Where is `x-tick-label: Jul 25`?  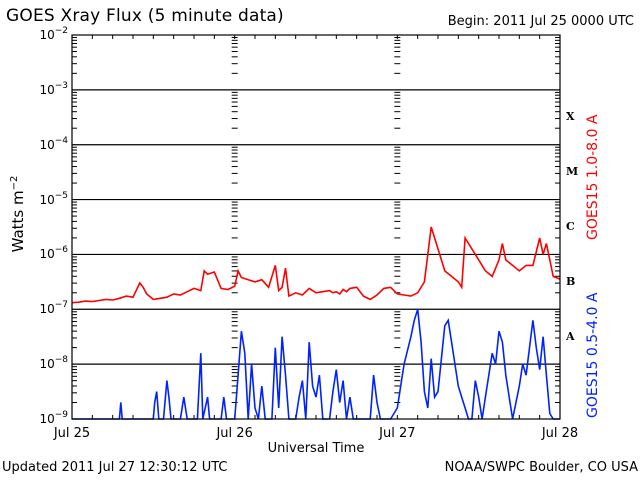 x-tick-label: Jul 25 is located at coordinates (72, 433).